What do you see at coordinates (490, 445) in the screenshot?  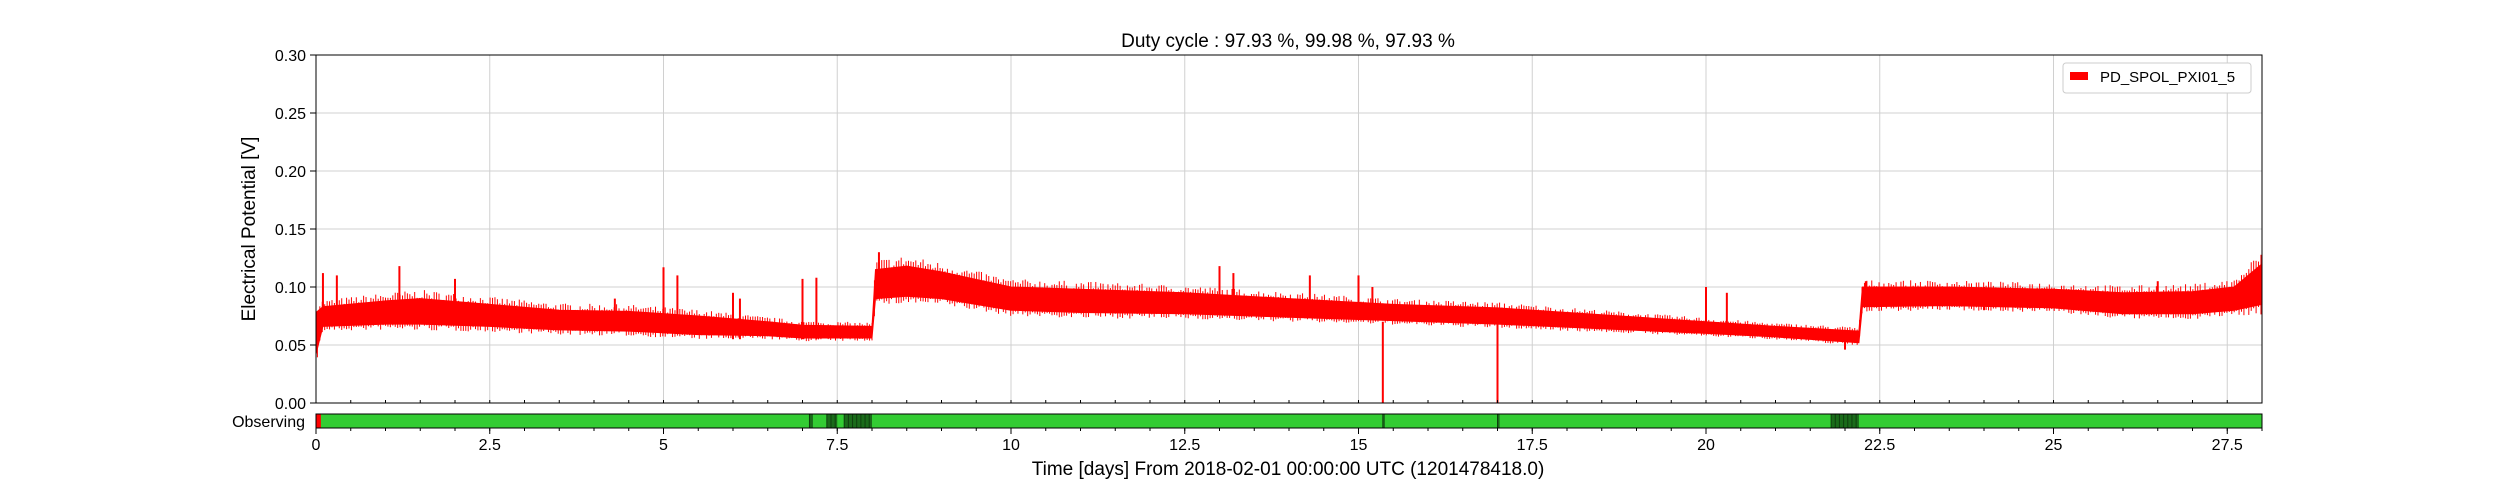 I see `x-tick-label: 2.5` at bounding box center [490, 445].